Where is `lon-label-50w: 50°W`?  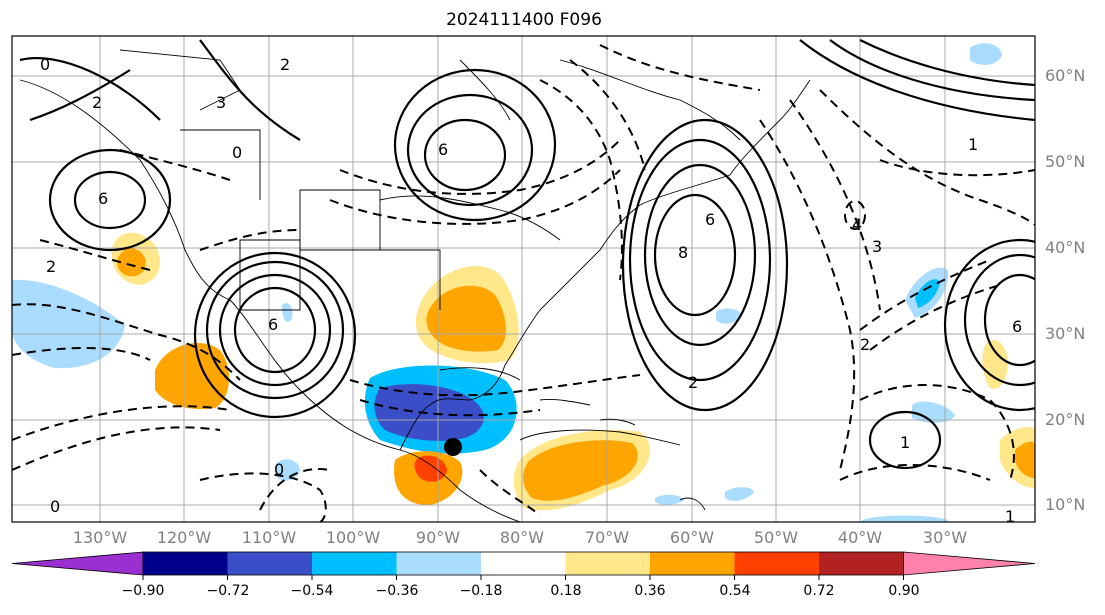
lon-label-50w: 50°W is located at coordinates (776, 537).